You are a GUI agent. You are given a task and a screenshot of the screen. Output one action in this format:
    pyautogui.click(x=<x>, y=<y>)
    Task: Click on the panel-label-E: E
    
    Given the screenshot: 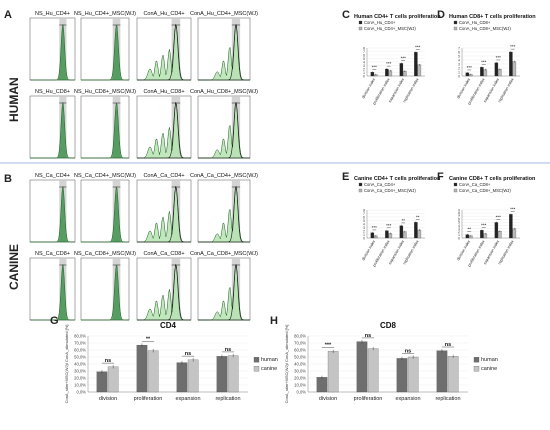 What is the action you would take?
    pyautogui.click(x=345, y=177)
    